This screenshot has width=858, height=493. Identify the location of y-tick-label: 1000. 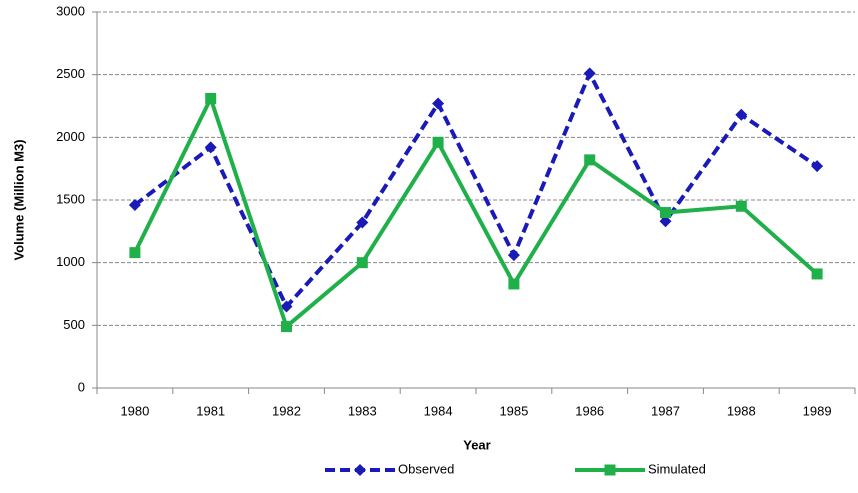
(70, 261).